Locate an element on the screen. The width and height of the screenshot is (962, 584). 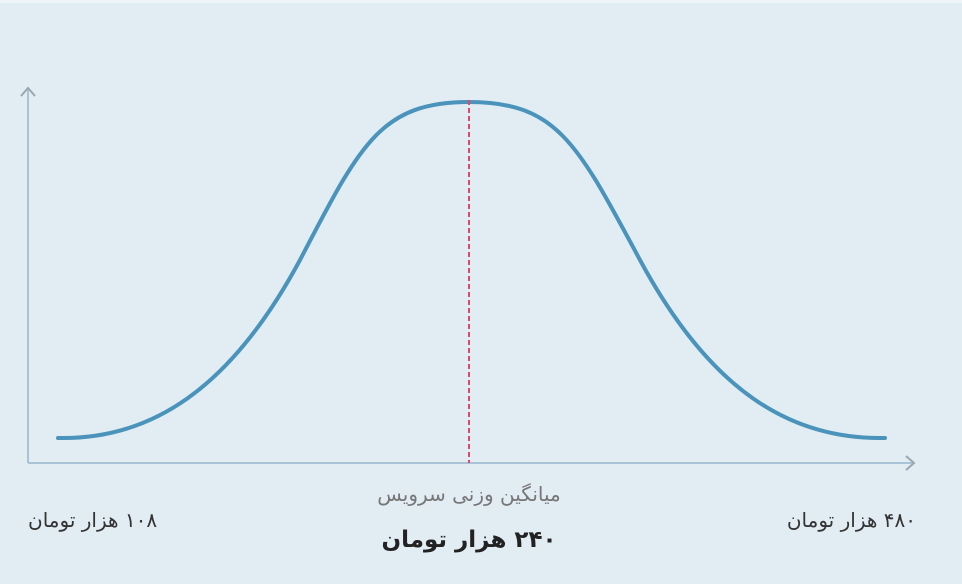
top-border is located at coordinates (481, 1).